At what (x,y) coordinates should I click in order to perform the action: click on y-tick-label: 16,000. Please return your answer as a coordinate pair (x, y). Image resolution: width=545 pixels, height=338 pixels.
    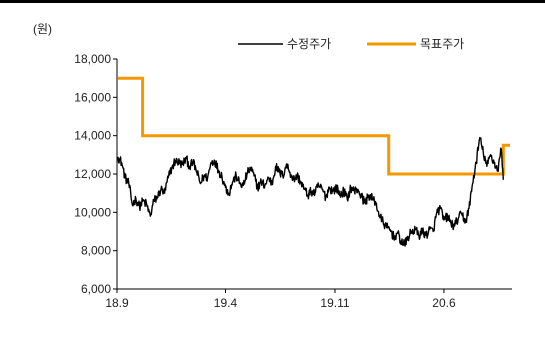
    Looking at the image, I should click on (92, 97).